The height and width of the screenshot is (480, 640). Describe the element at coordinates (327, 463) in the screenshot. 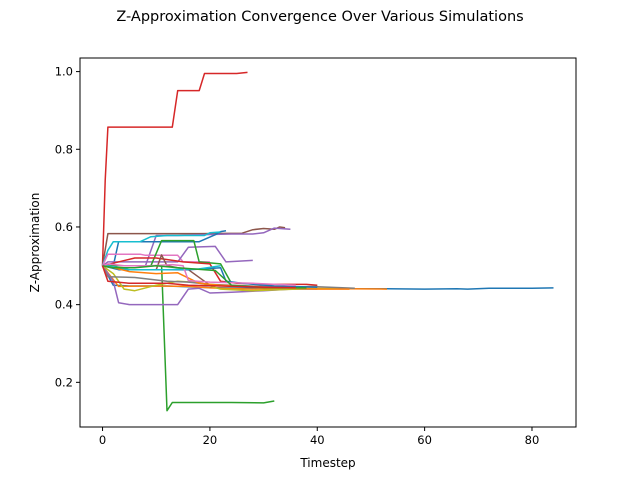

I see `x-axis-label: Timestep` at that location.